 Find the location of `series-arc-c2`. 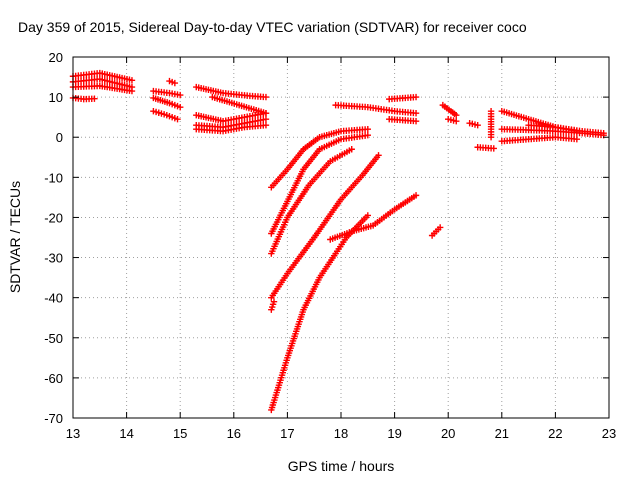

series-arc-c2 is located at coordinates (239, 105).